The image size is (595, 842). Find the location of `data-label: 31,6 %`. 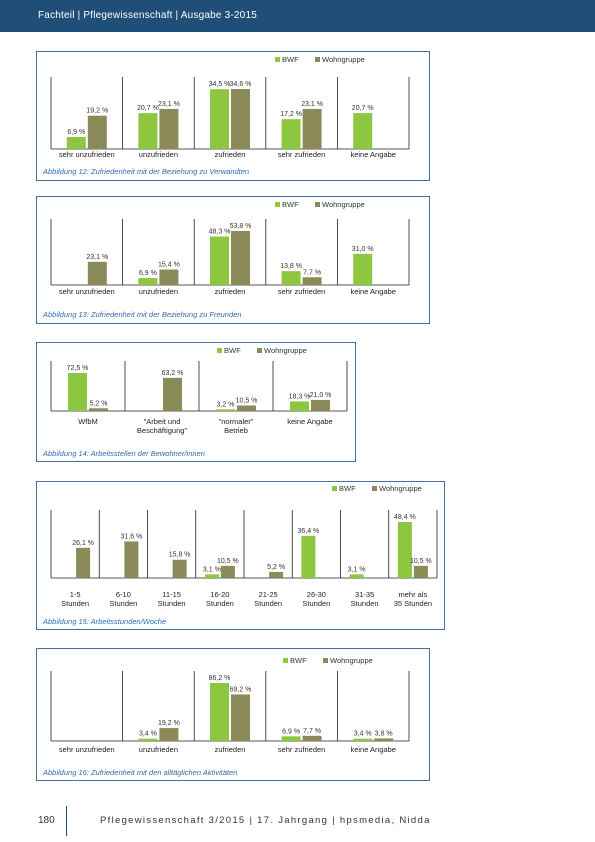

data-label: 31,6 % is located at coordinates (131, 536).